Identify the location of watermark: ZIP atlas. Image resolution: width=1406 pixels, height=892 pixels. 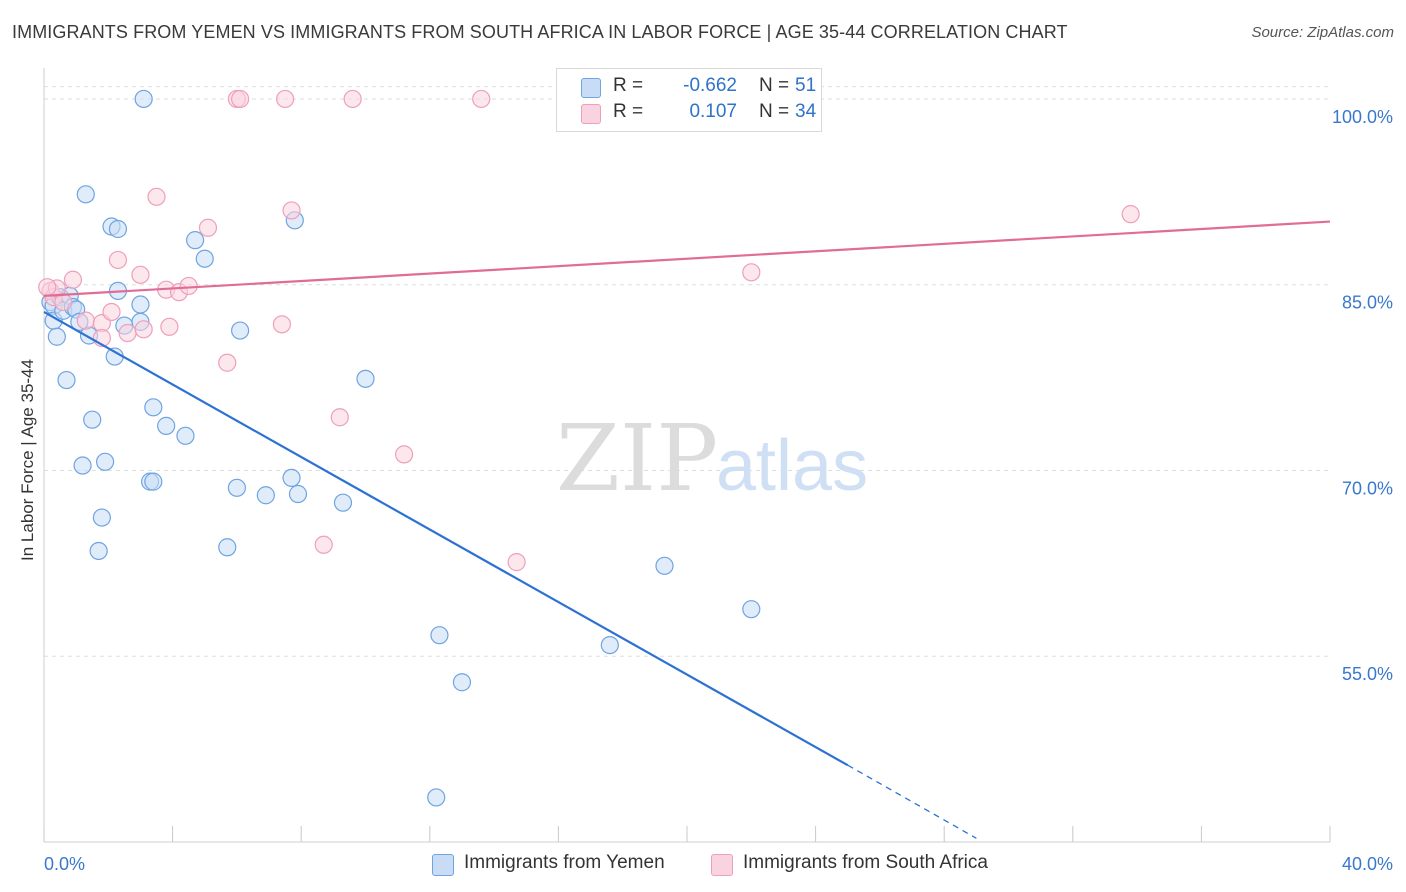
(712, 458).